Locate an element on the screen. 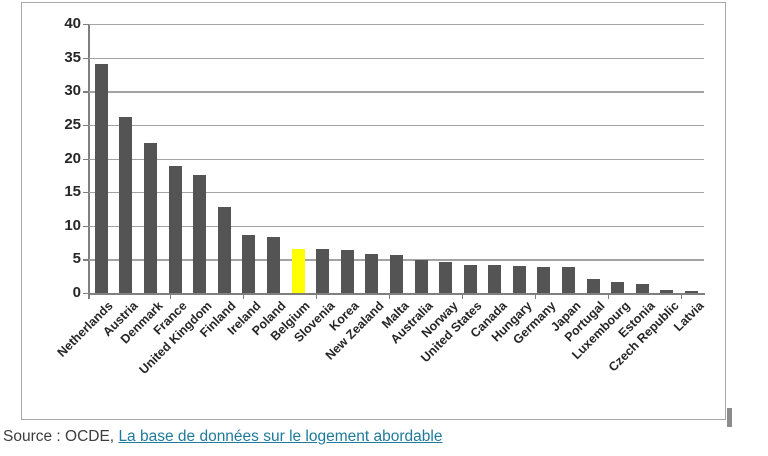 The height and width of the screenshot is (456, 768). chart-bar-belgium is located at coordinates (298, 270).